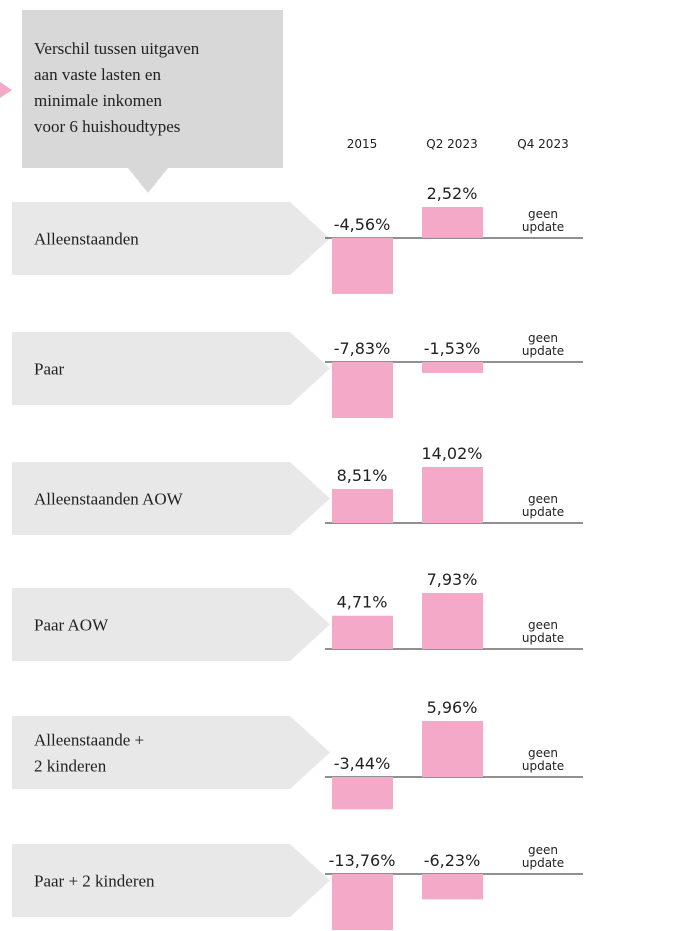 The height and width of the screenshot is (931, 686). Describe the element at coordinates (89, 740) in the screenshot. I see `row-label: Alleenstaande +` at that location.